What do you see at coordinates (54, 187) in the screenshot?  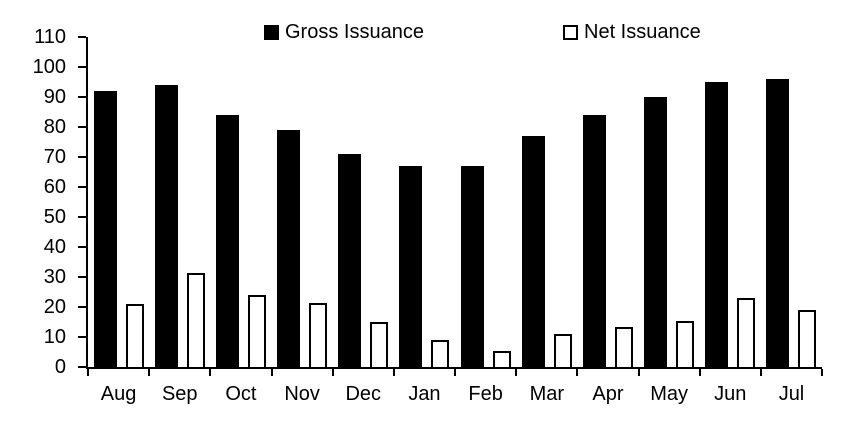 I see `y-axis-label: 60` at bounding box center [54, 187].